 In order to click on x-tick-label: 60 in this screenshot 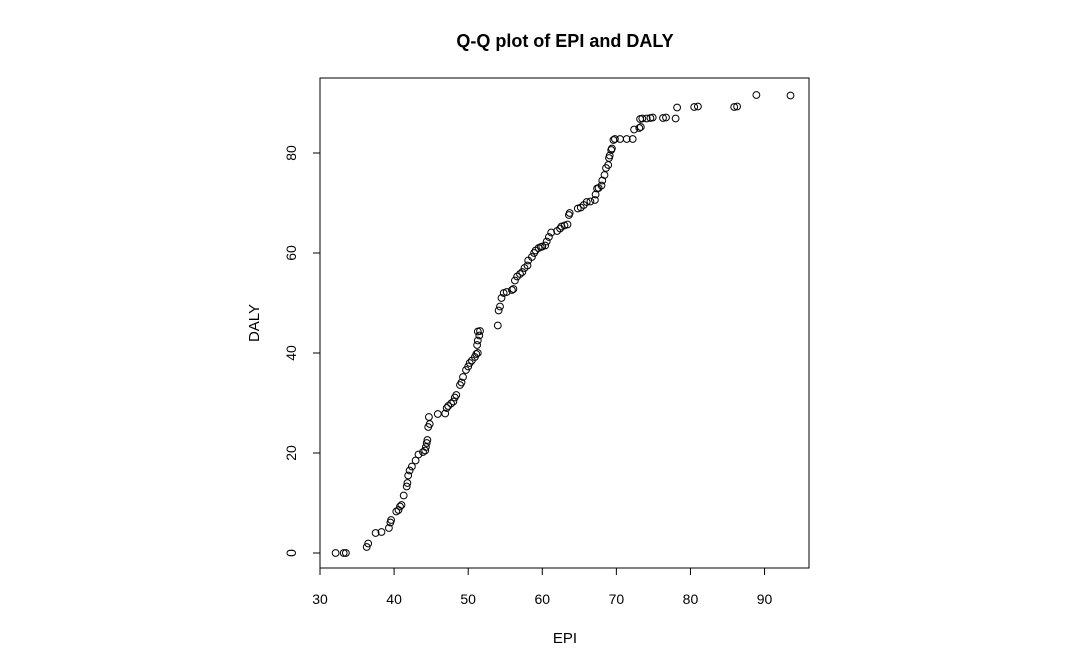, I will do `click(542, 599)`.